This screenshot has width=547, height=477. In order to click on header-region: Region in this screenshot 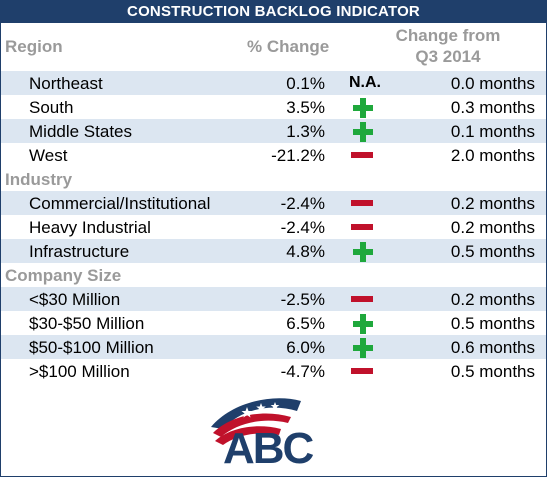, I will do `click(34, 46)`.